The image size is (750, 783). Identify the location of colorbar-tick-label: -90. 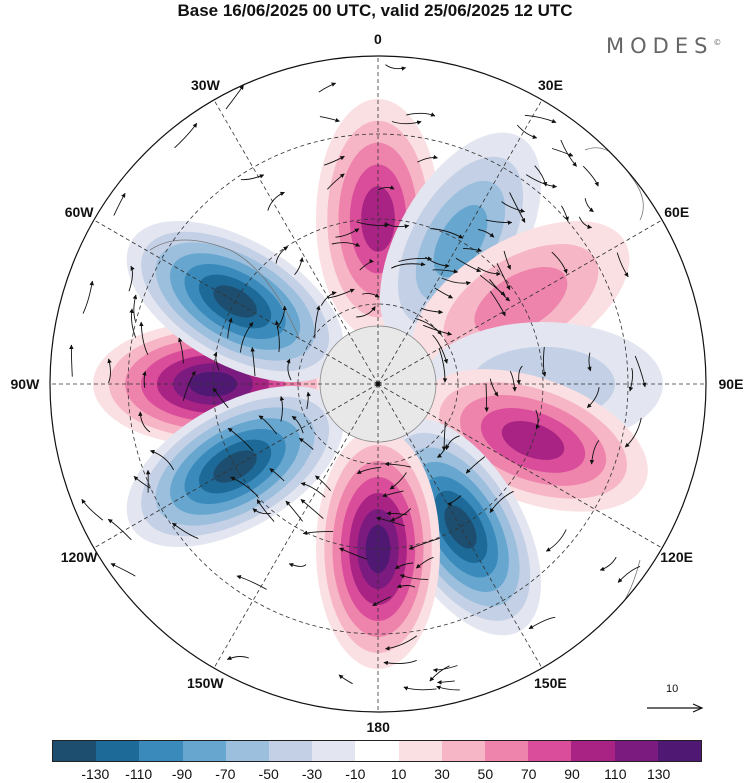
(182, 774).